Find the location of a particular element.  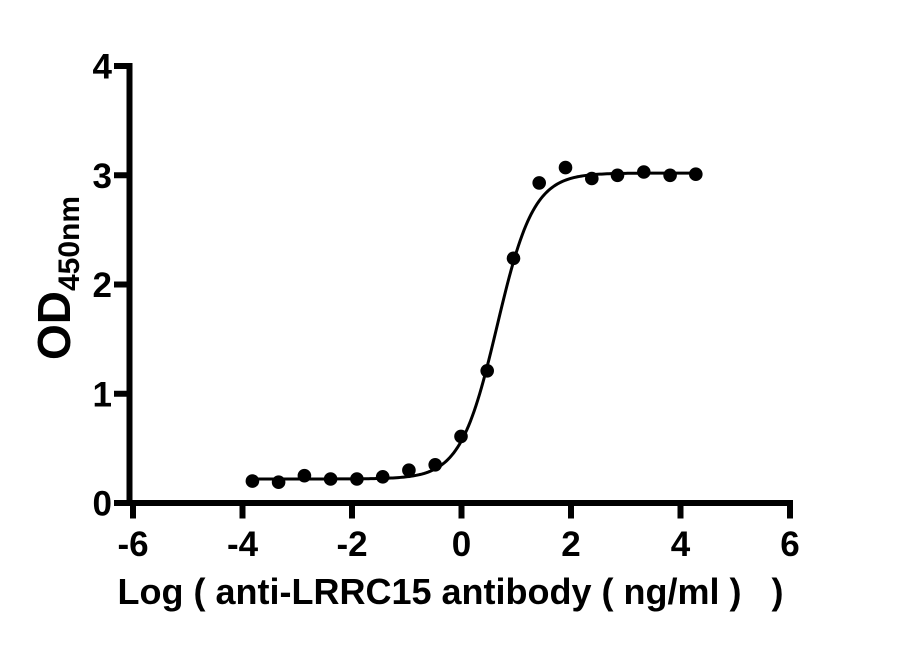

y-axis-title: OD 450nm is located at coordinates (54, 278).